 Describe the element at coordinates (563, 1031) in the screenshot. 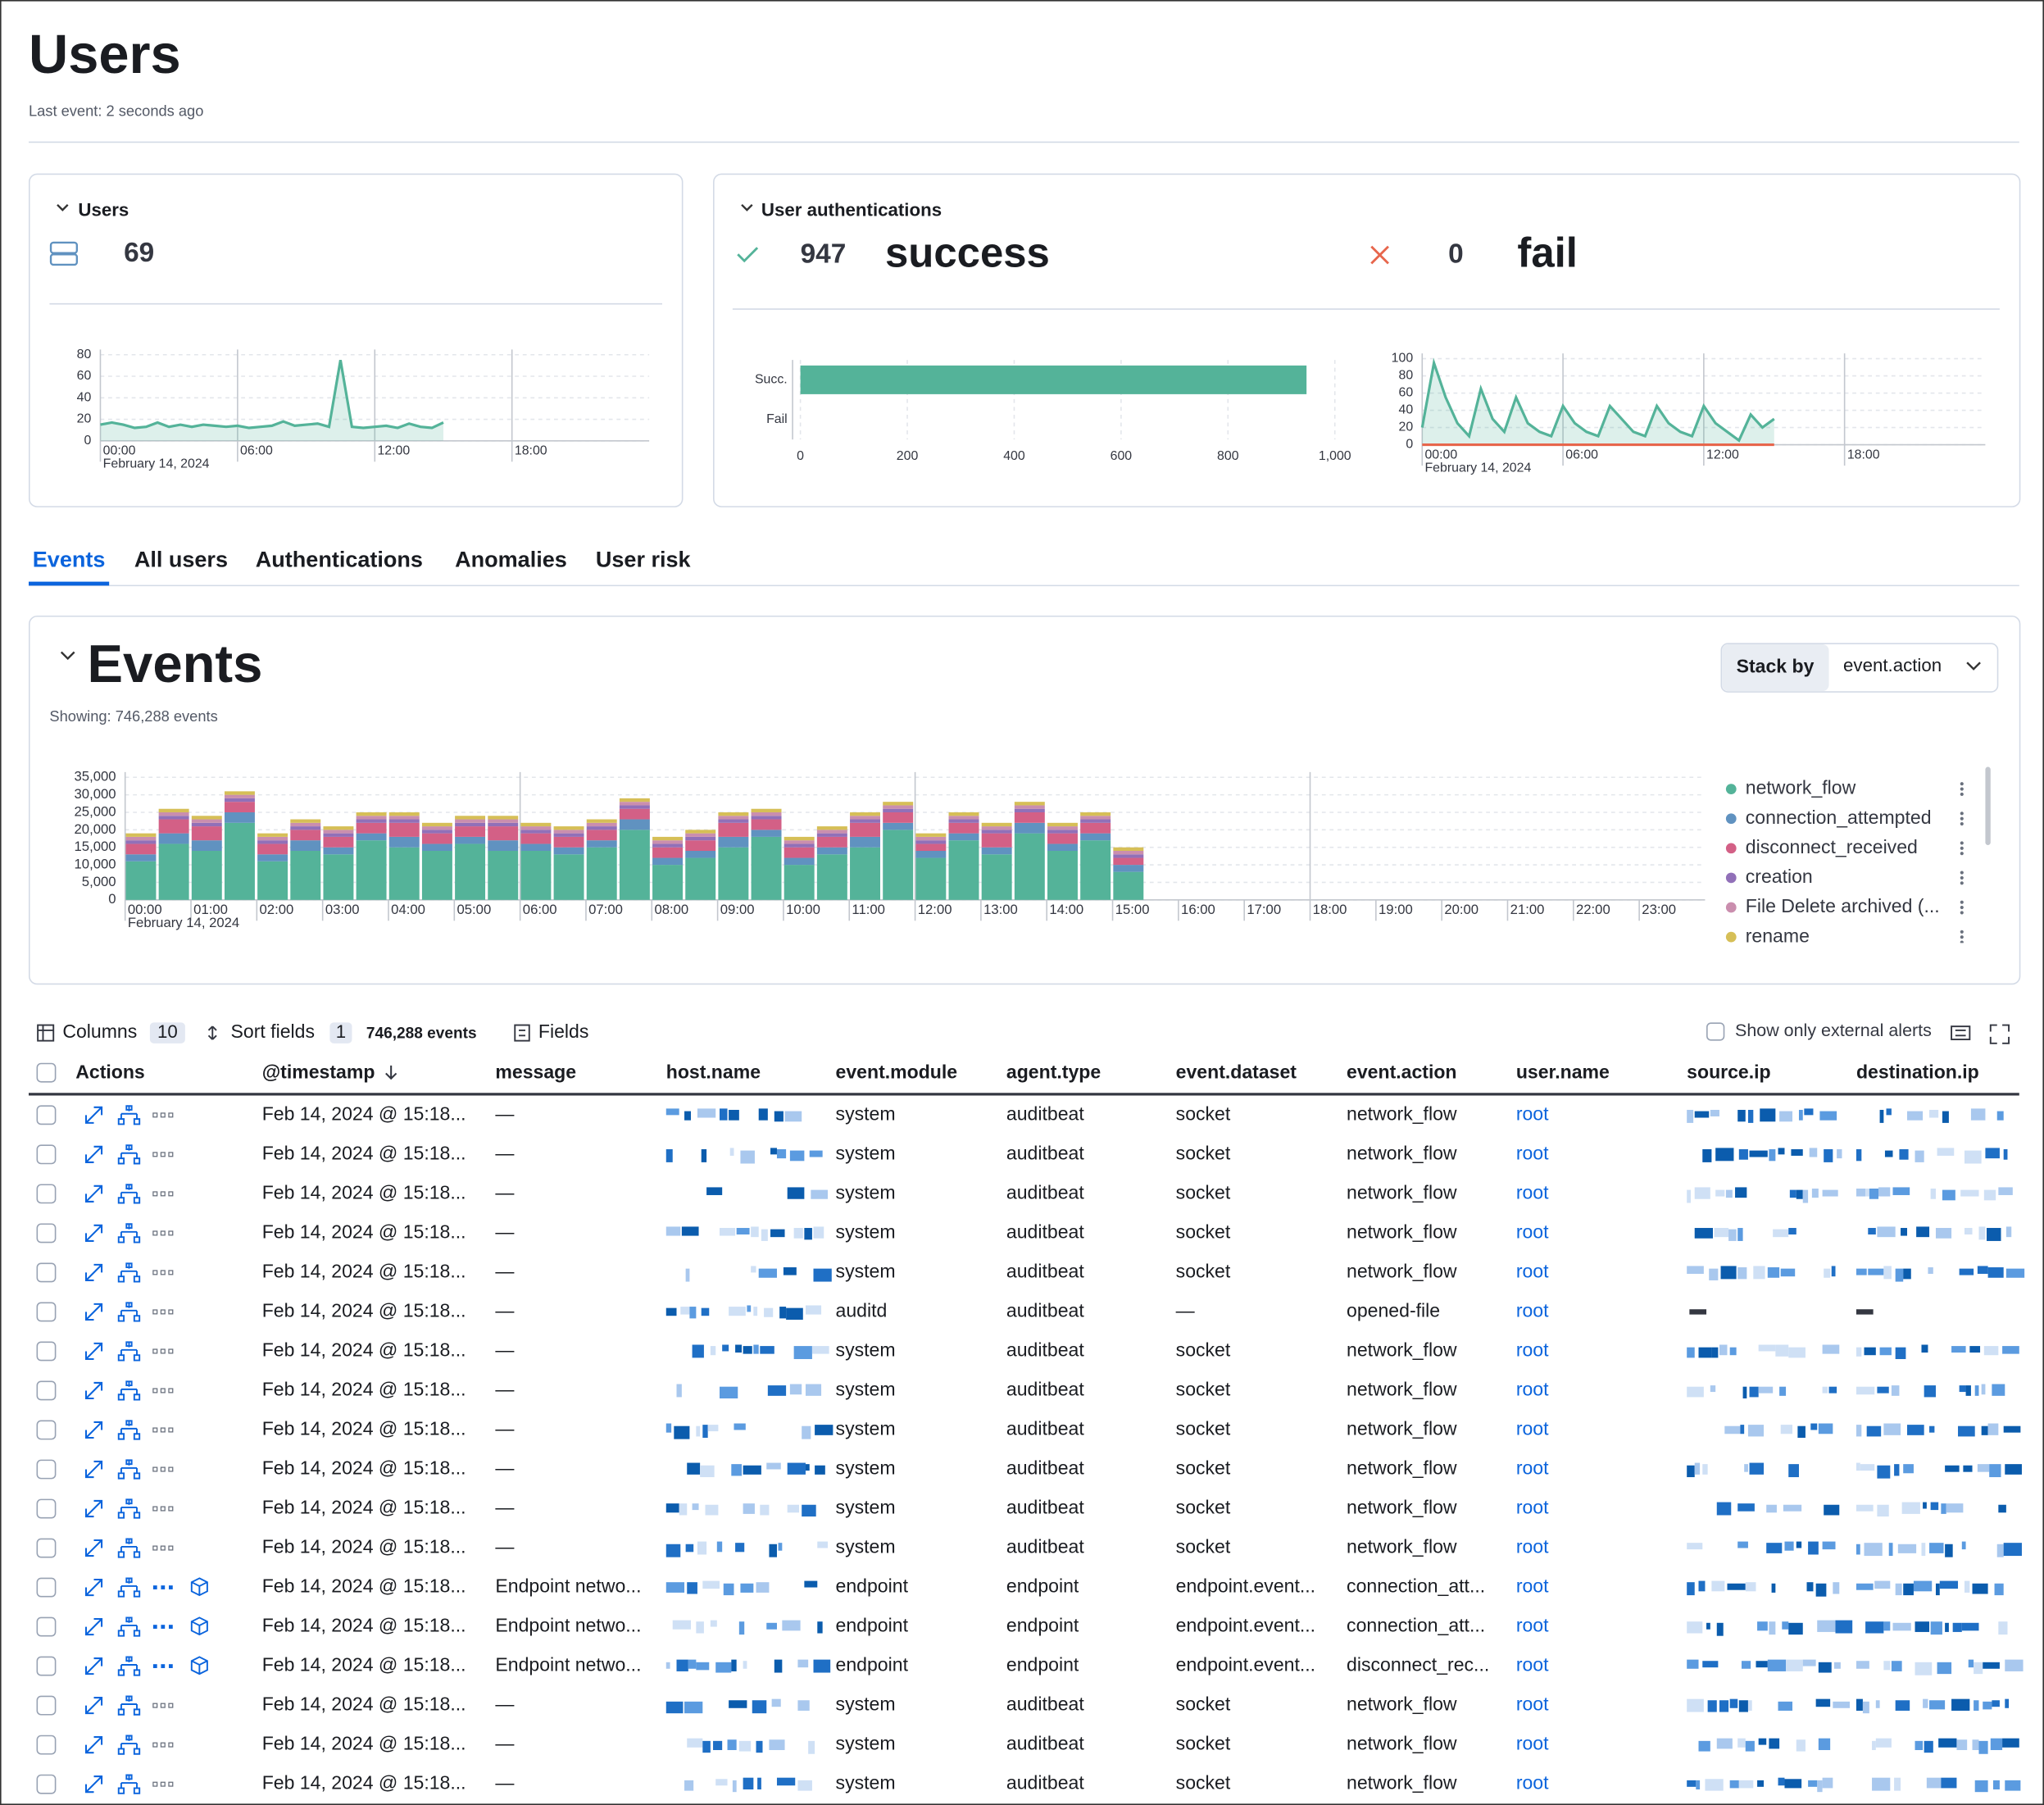

I see `toolbar-button: Fields` at that location.